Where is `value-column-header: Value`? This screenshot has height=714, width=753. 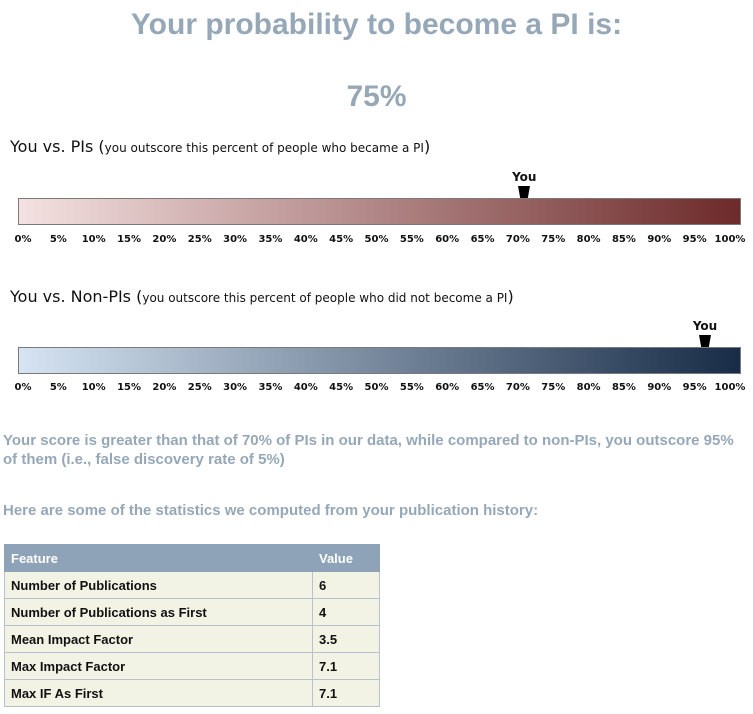
value-column-header: Value is located at coordinates (346, 558).